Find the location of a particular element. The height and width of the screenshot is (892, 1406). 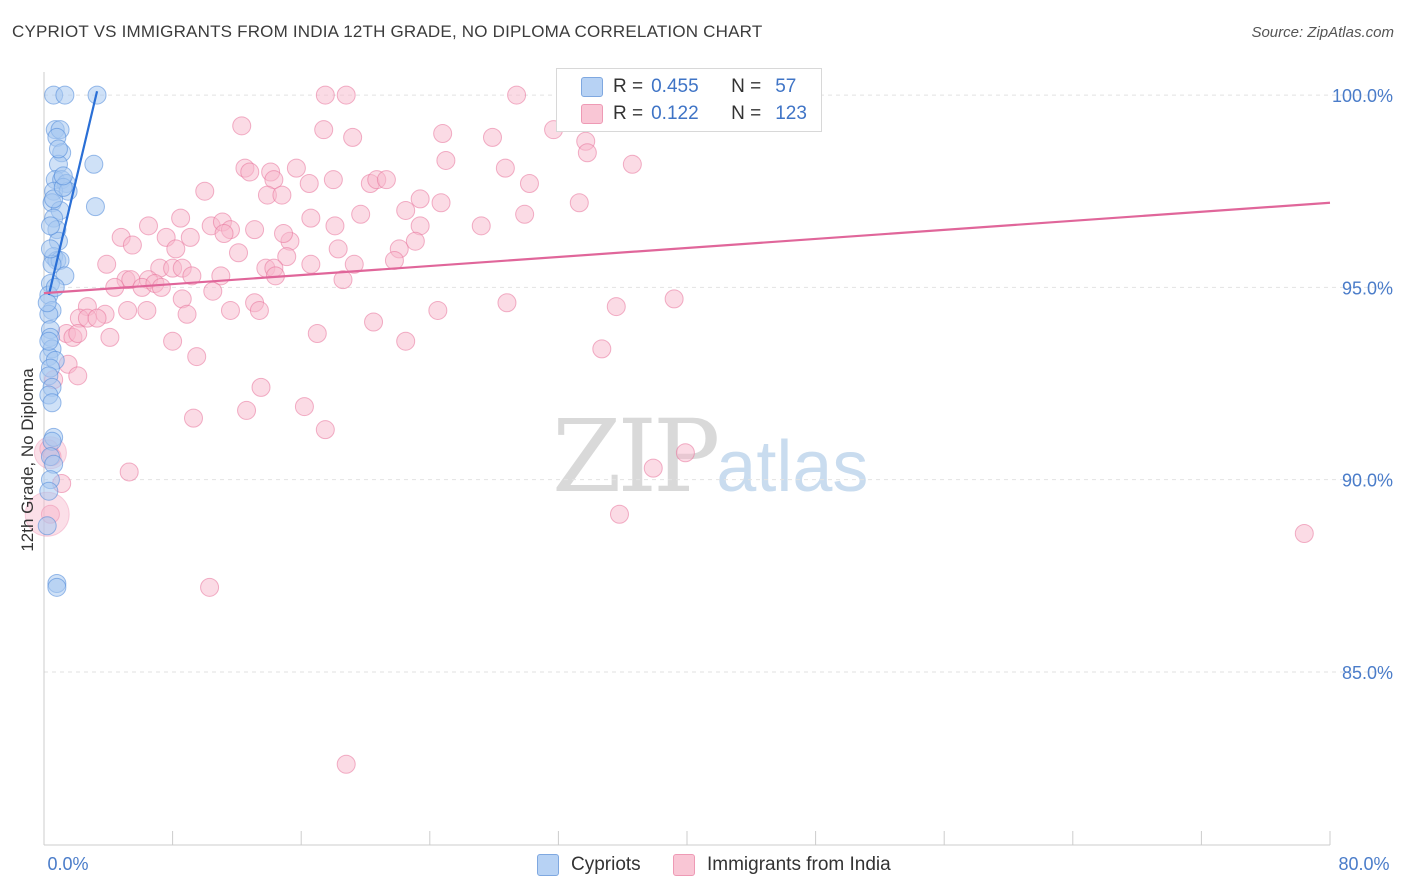

legend-n-value: 57 is located at coordinates (786, 86).